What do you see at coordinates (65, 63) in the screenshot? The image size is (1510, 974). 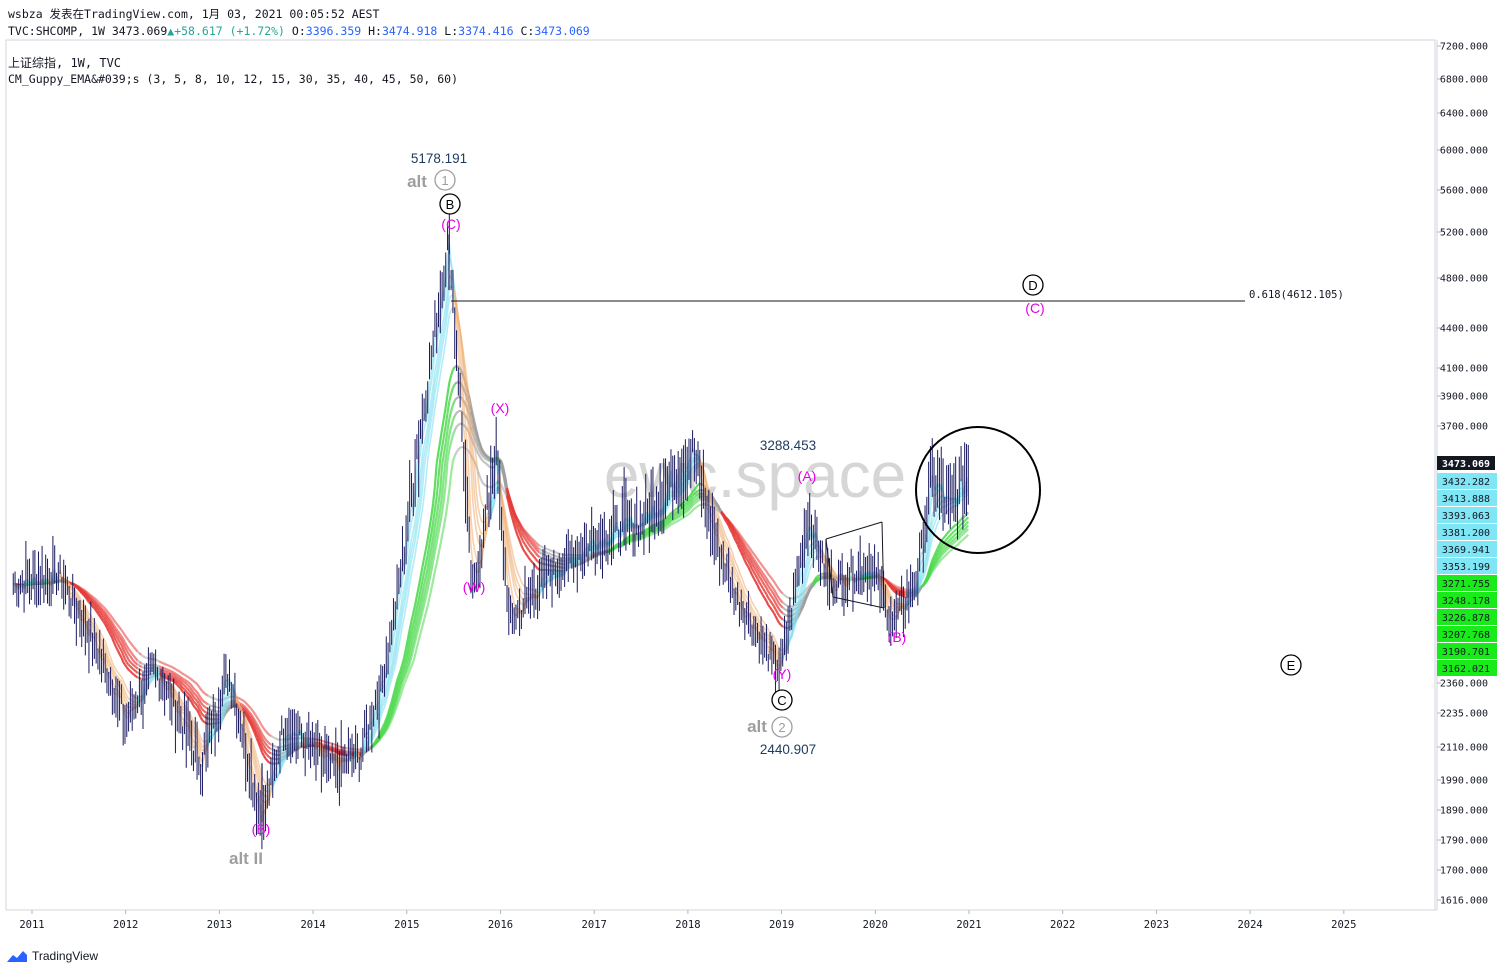 I see `chart-title: 上证综指, 1W, TVC` at bounding box center [65, 63].